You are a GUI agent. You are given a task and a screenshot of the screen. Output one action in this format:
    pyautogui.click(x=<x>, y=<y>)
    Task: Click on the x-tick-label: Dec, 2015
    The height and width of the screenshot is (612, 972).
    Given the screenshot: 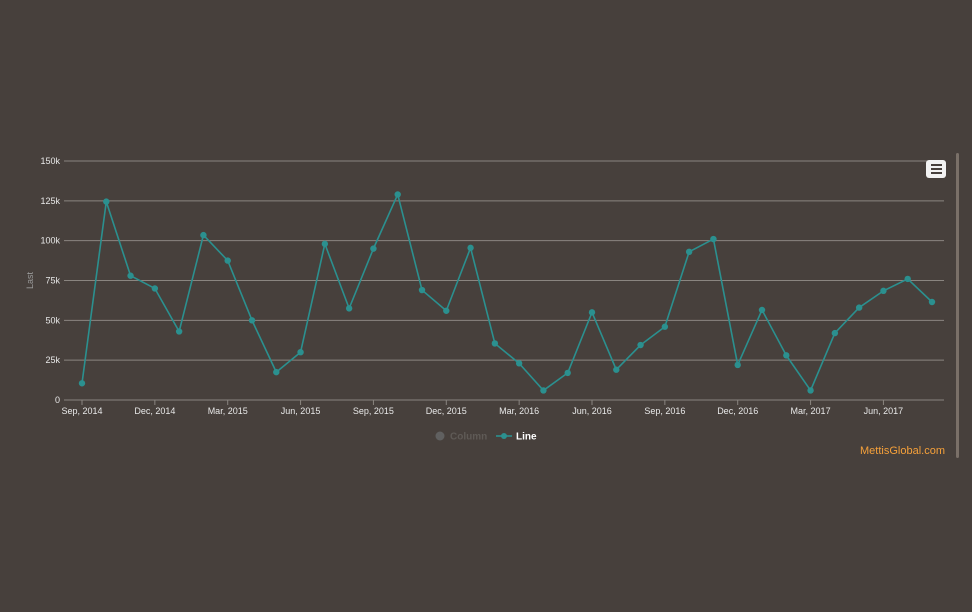 What is the action you would take?
    pyautogui.click(x=446, y=411)
    